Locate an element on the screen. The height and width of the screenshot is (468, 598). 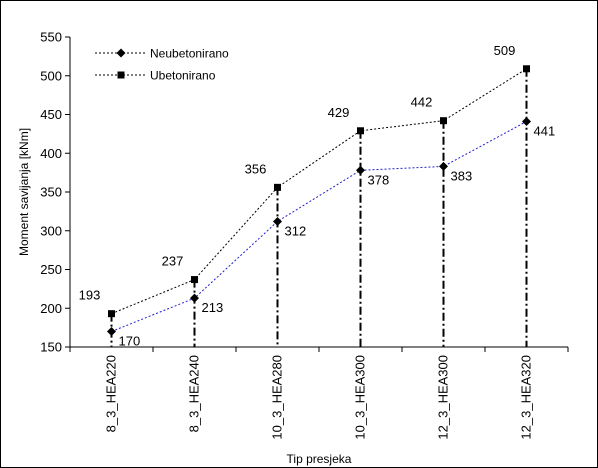
y-tick-label: 550 is located at coordinates (51, 37).